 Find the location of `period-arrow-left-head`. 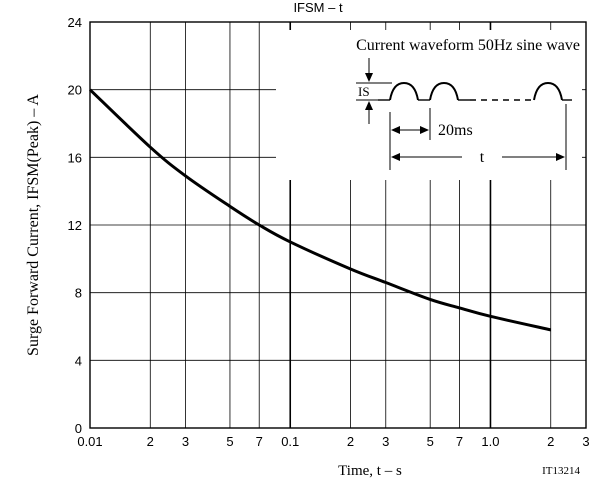

period-arrow-left-head is located at coordinates (395, 130).